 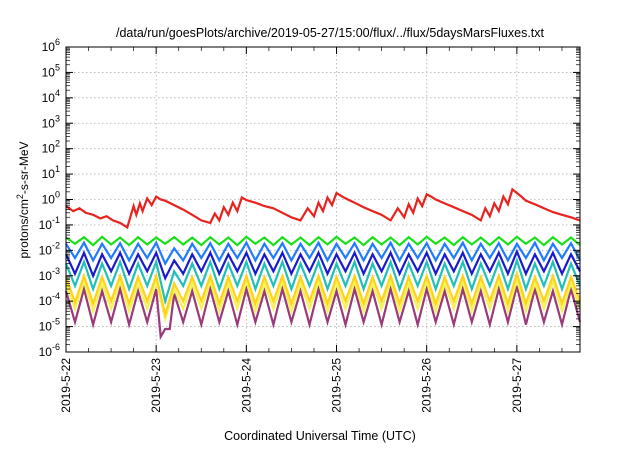 What do you see at coordinates (56, 296) in the screenshot?
I see `y-tick-exponent: -4` at bounding box center [56, 296].